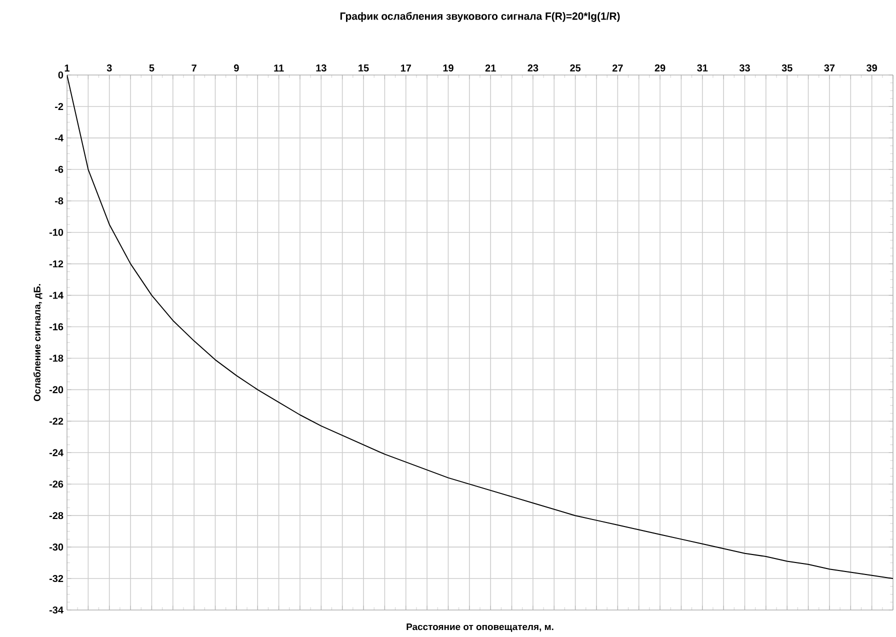 This screenshot has width=896, height=637. What do you see at coordinates (56, 484) in the screenshot?
I see `y-tick-label: -26` at bounding box center [56, 484].